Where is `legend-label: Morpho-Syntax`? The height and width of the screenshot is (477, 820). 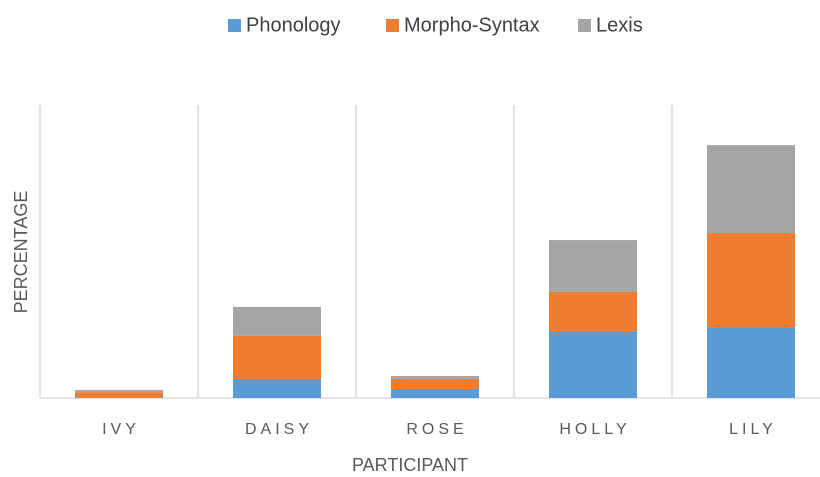 legend-label: Morpho-Syntax is located at coordinates (472, 25).